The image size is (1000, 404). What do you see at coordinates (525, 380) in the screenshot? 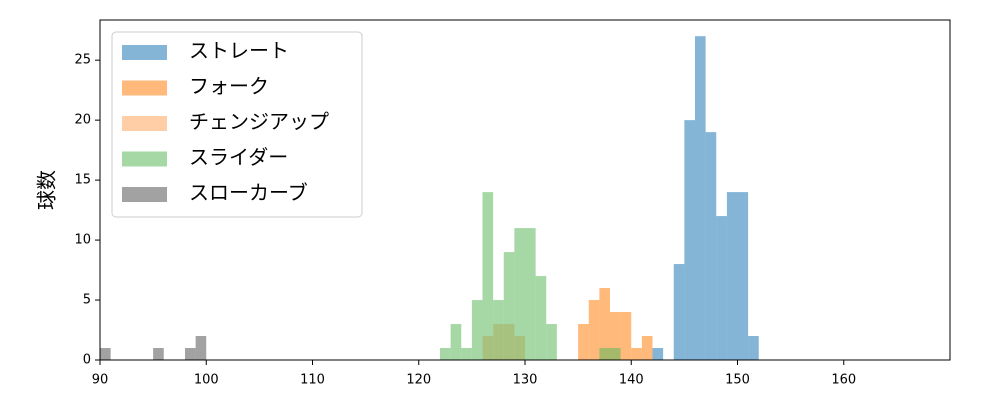
I see `x-tick-label: 130` at bounding box center [525, 380].